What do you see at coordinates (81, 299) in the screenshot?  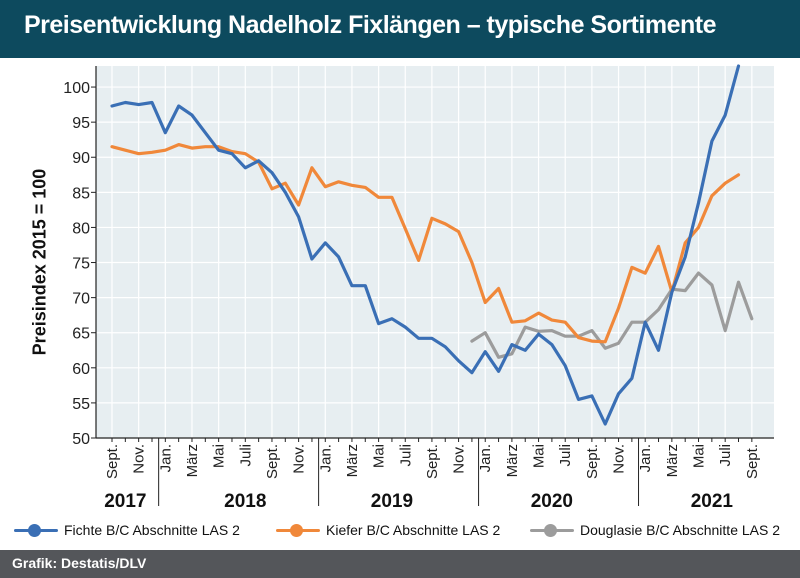 I see `y-tick-label: 70` at bounding box center [81, 299].